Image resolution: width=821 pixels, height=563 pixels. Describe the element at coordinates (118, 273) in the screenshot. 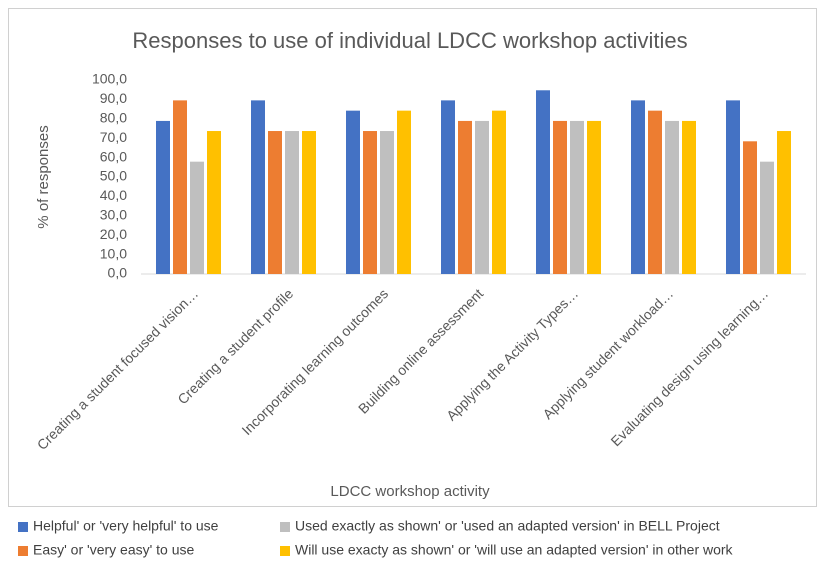

I see `y-tick-label: 0,0` at that location.